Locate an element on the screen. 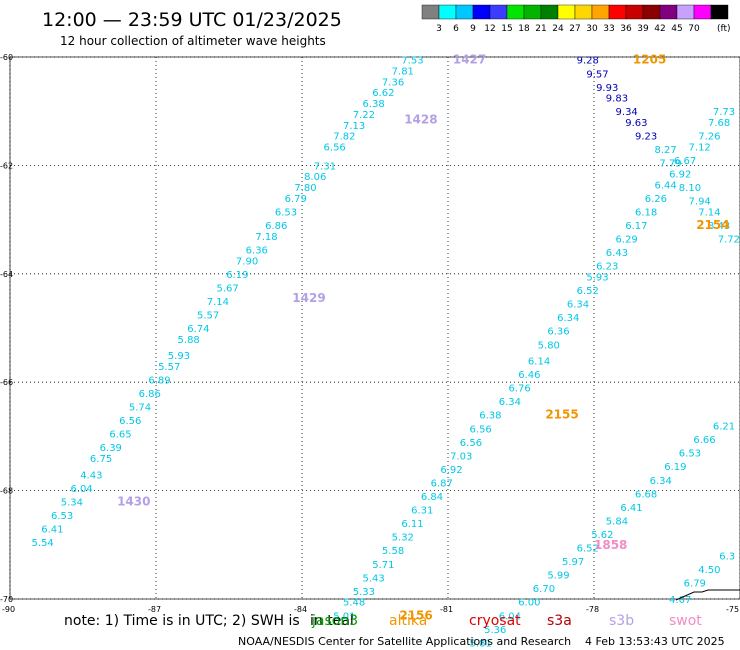  lon-label: -87 is located at coordinates (154, 609).